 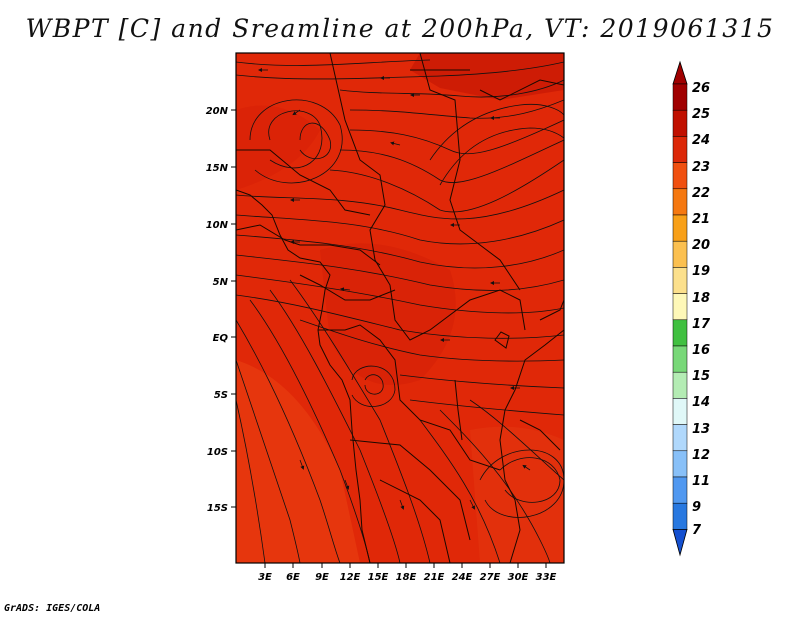 I want to click on shade-center, so click(x=388, y=314).